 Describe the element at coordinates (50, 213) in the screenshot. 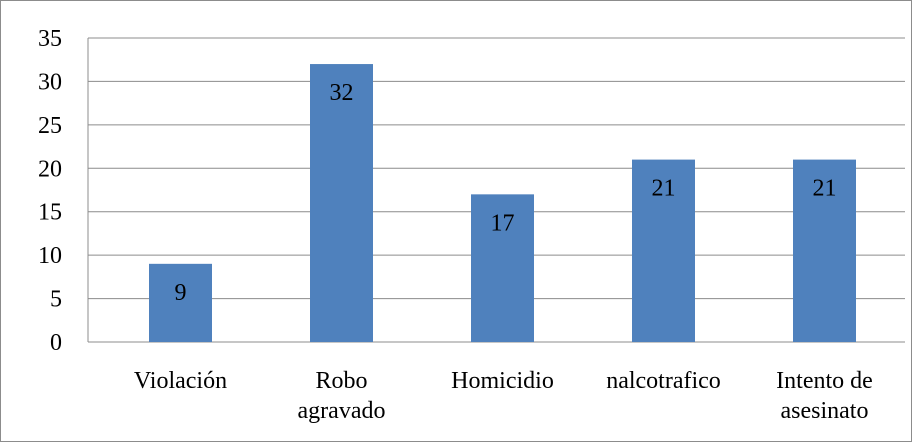

I see `y-tick-label: 15` at that location.